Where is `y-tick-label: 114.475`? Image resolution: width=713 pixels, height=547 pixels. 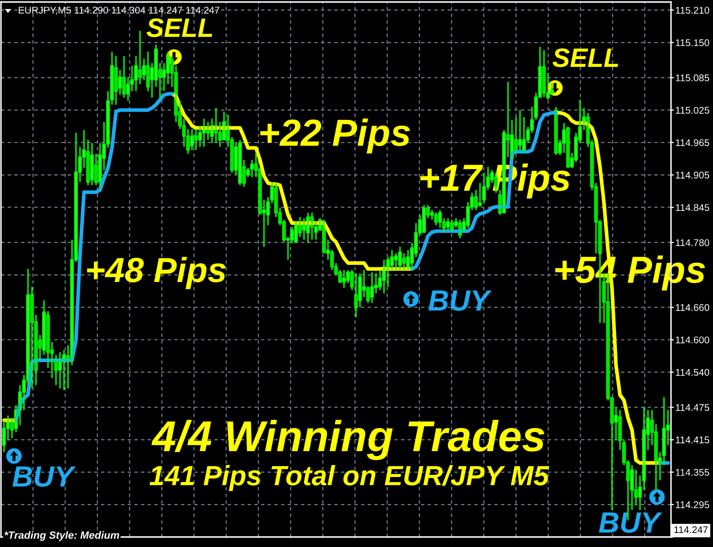 y-tick-label: 114.475 is located at coordinates (693, 407).